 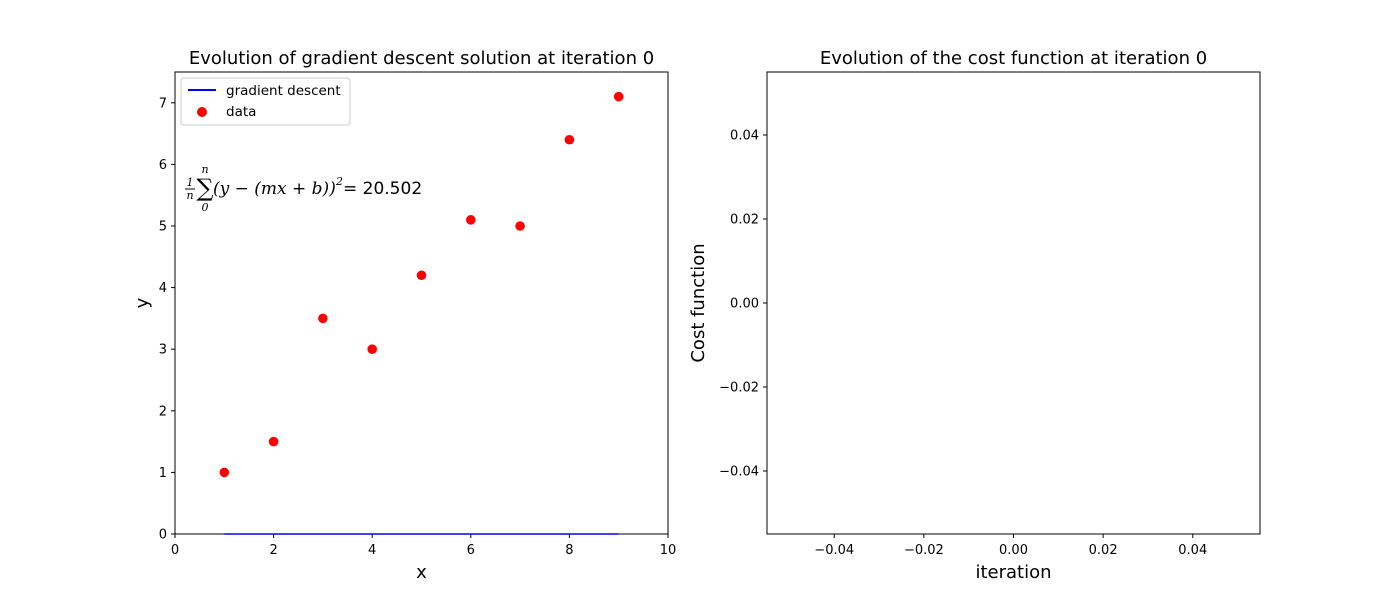 I want to click on left-x-tick-label: 2, so click(x=273, y=550).